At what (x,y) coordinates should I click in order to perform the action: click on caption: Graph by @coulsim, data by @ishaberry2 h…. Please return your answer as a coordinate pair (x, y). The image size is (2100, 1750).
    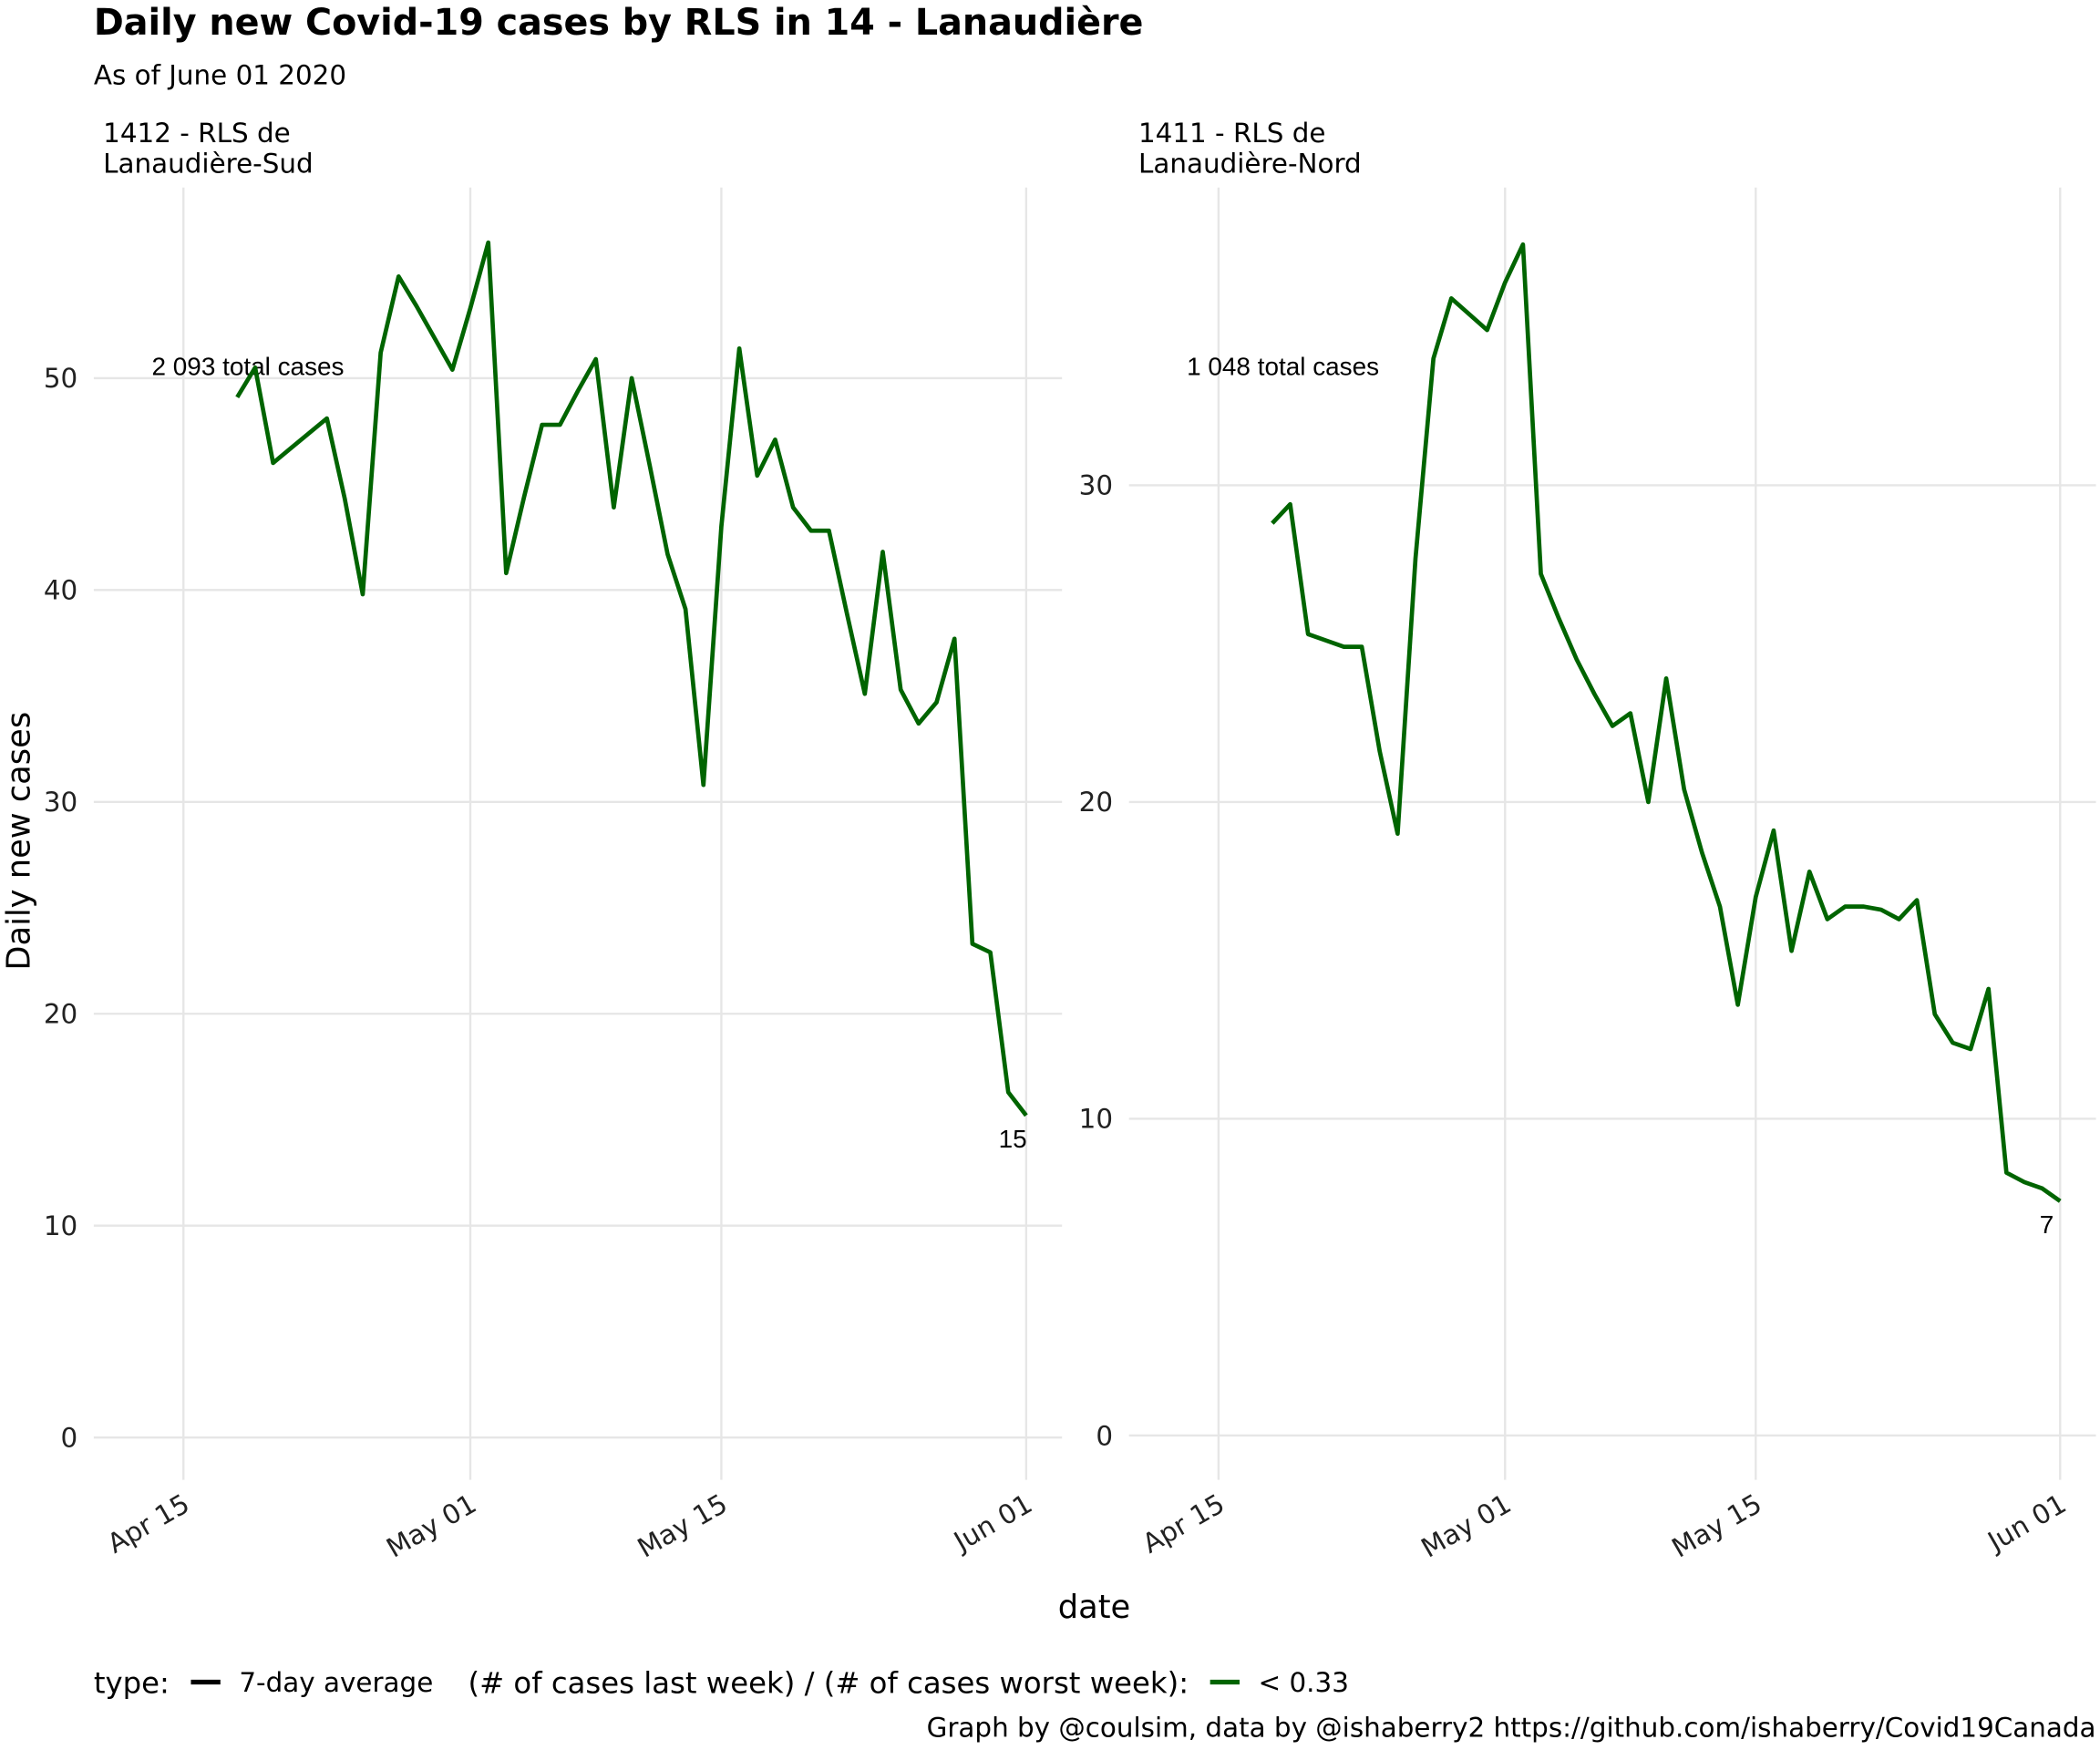
    Looking at the image, I should click on (1512, 1728).